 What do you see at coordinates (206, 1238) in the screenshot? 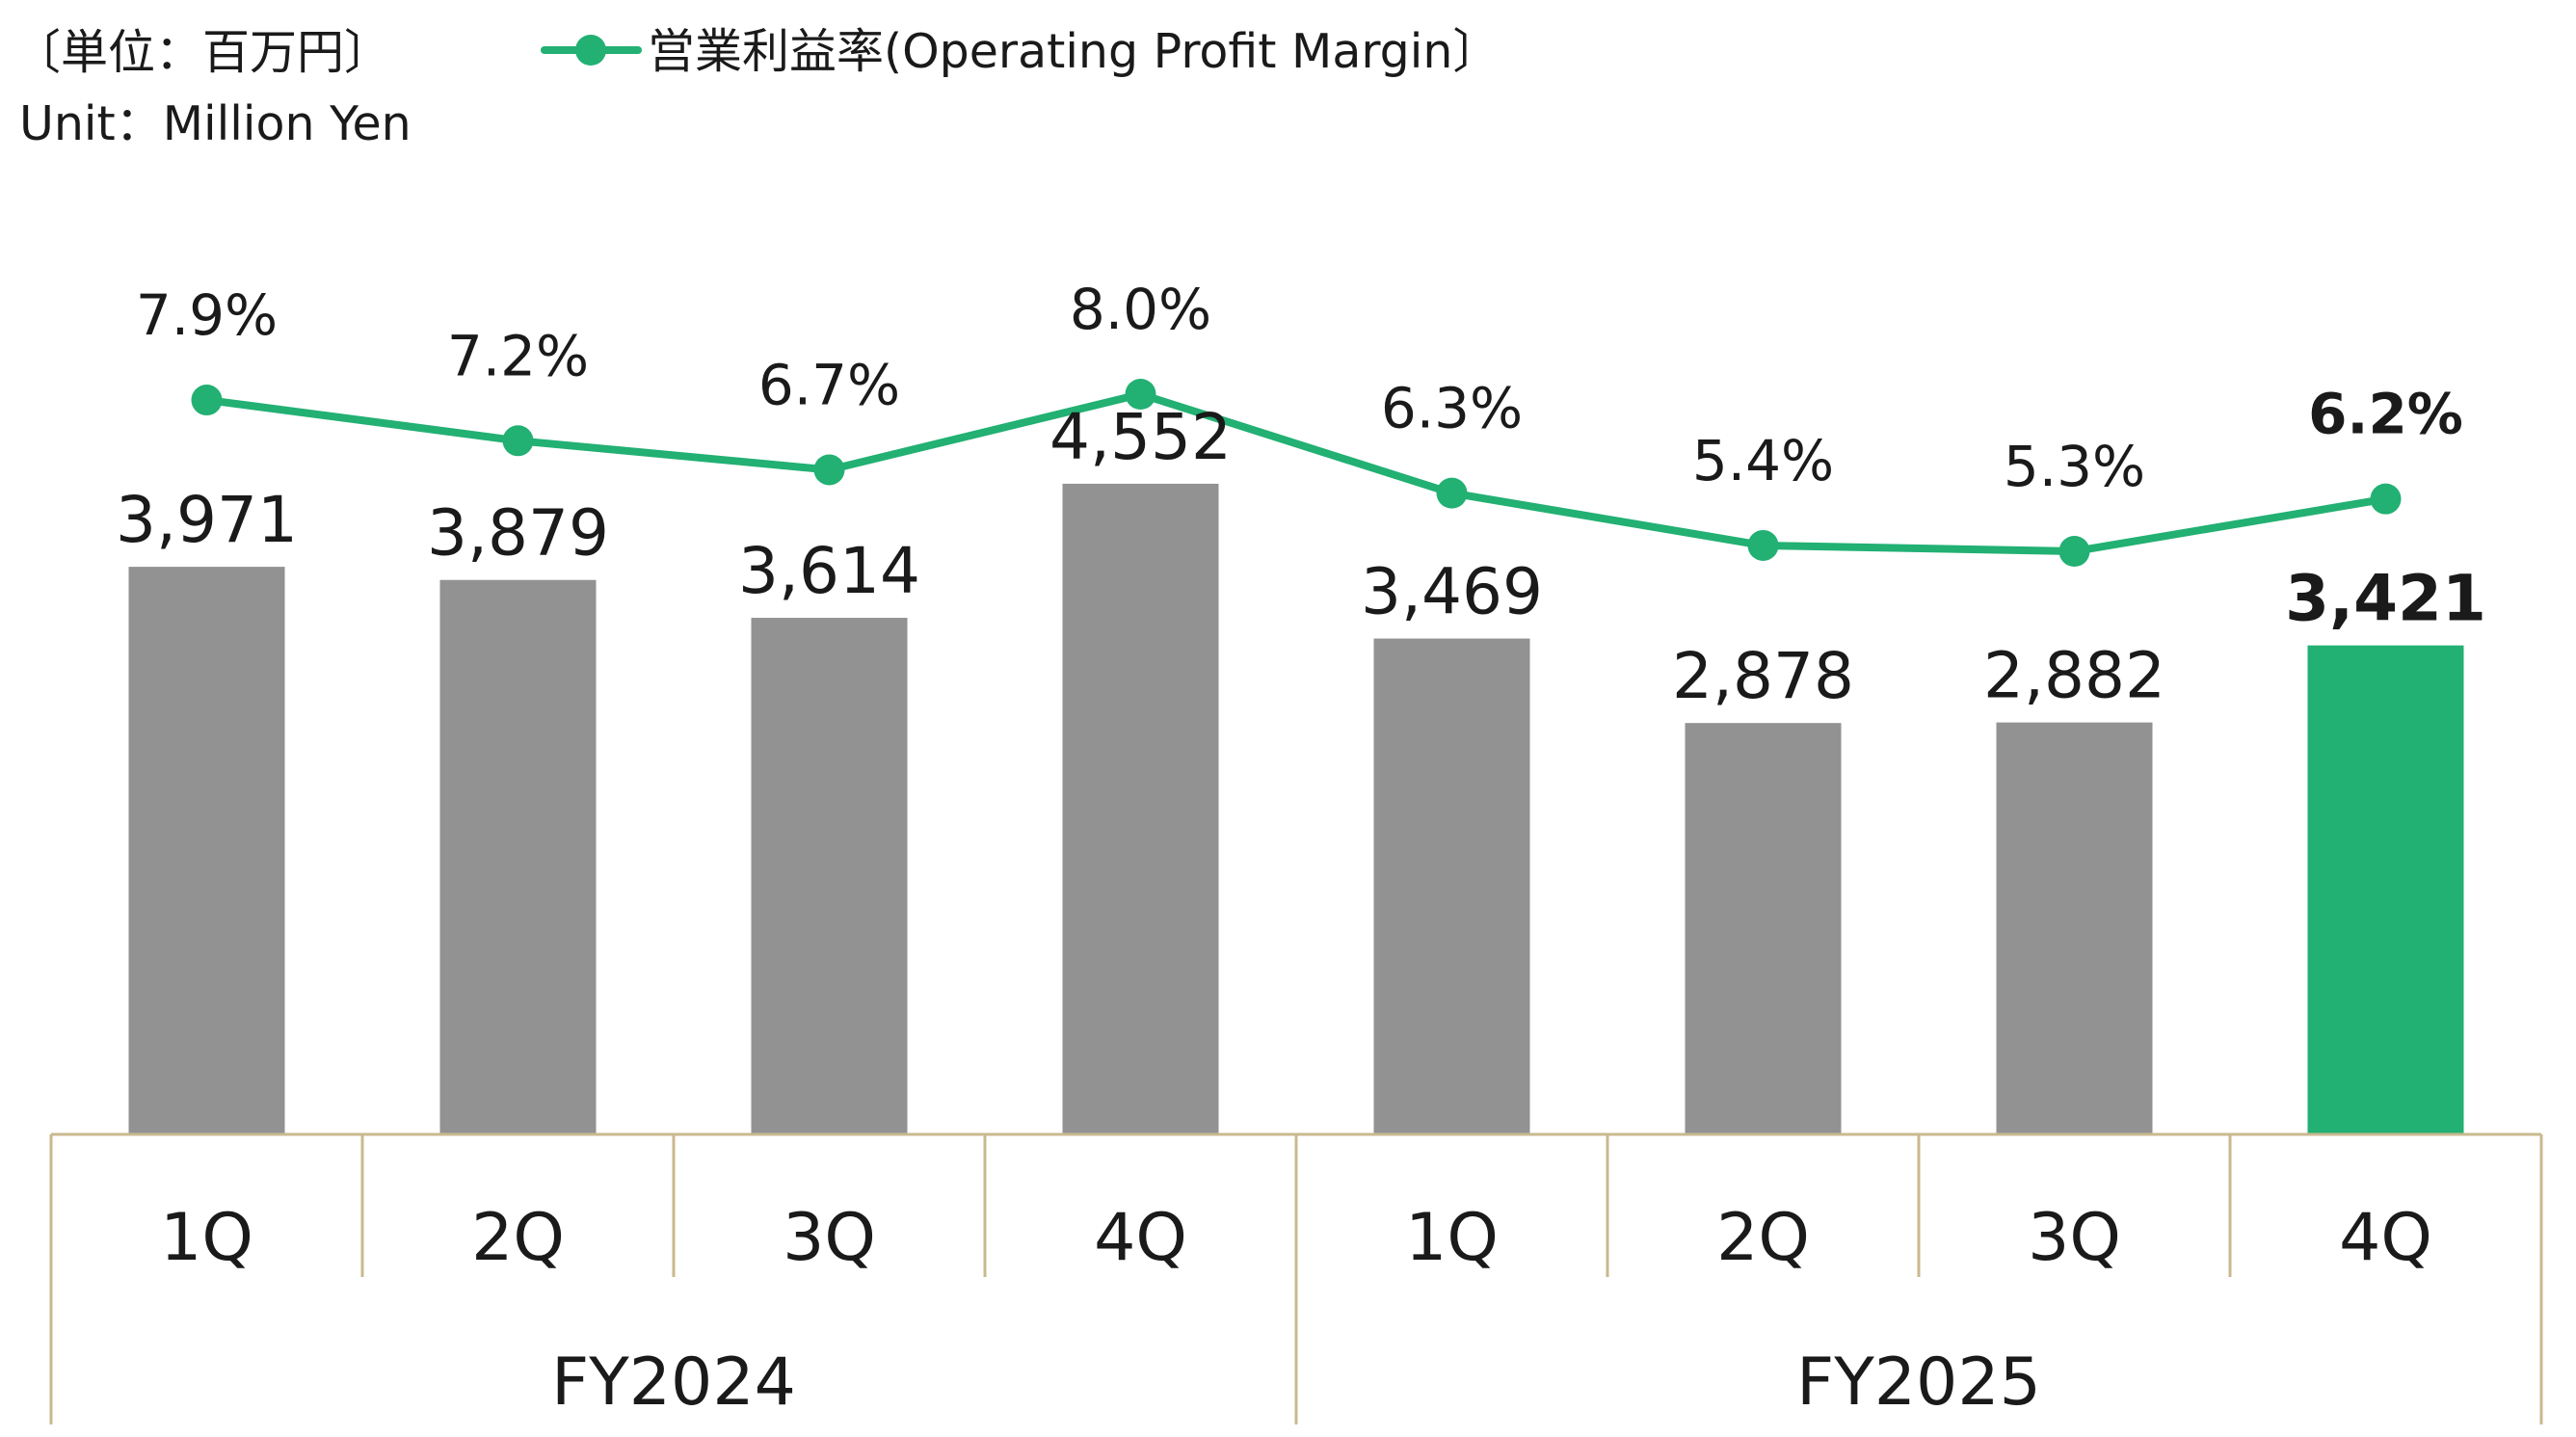
I see `category-label-1: 1Q` at bounding box center [206, 1238].